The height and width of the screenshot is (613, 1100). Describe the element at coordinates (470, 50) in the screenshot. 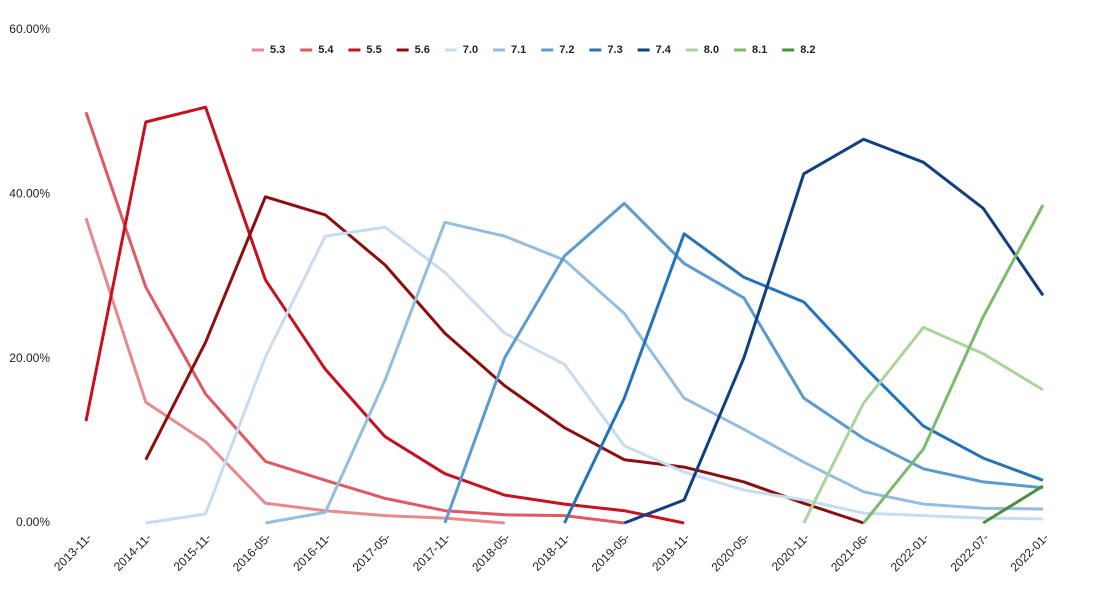

I see `legend-label: 7.0` at that location.